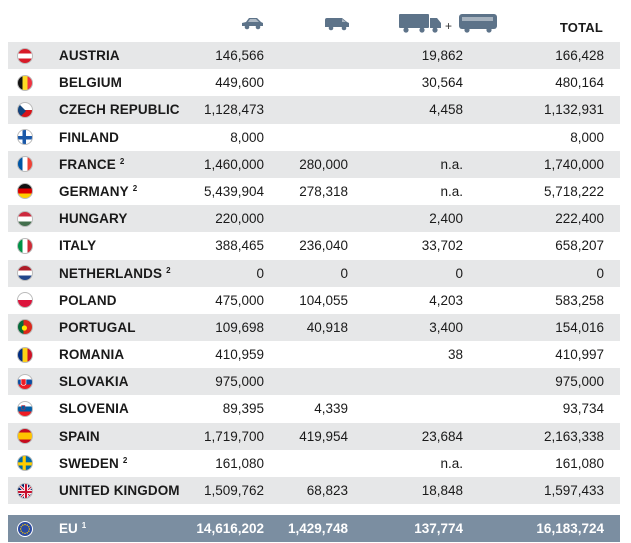 This screenshot has width=631, height=543. Describe the element at coordinates (239, 300) in the screenshot. I see `cars-value: 475,000` at that location.